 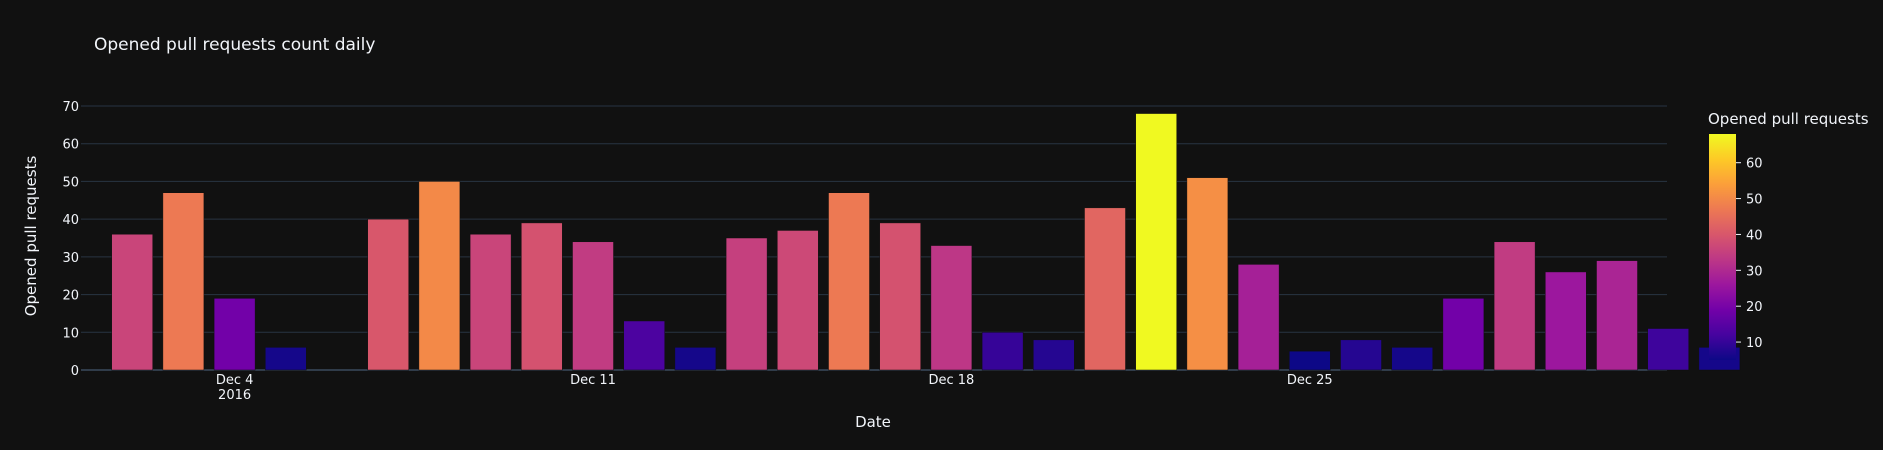 What do you see at coordinates (1749, 254) in the screenshot?
I see `colorbar-ticks: 10 20 30 40 50 60` at bounding box center [1749, 254].